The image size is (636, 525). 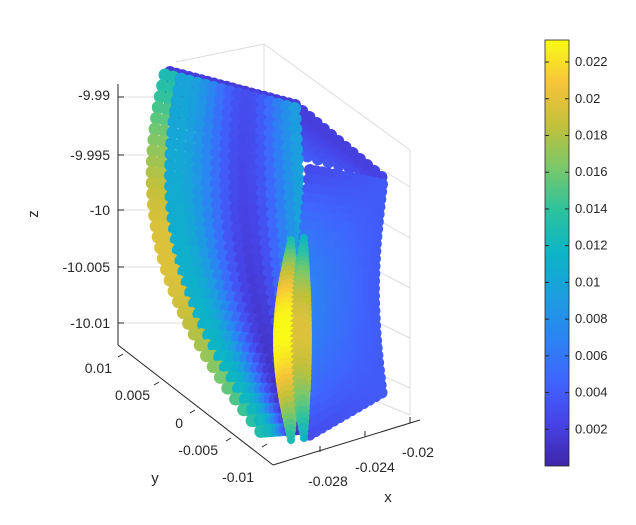 What do you see at coordinates (591, 208) in the screenshot?
I see `colorbar-tick-label: 0.014` at bounding box center [591, 208].